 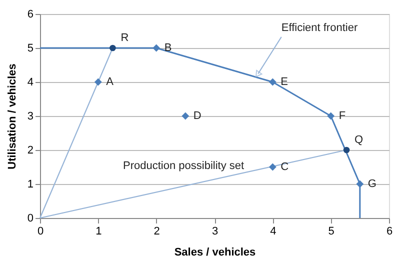 I want to click on x-tick-label: 6, so click(x=389, y=232).